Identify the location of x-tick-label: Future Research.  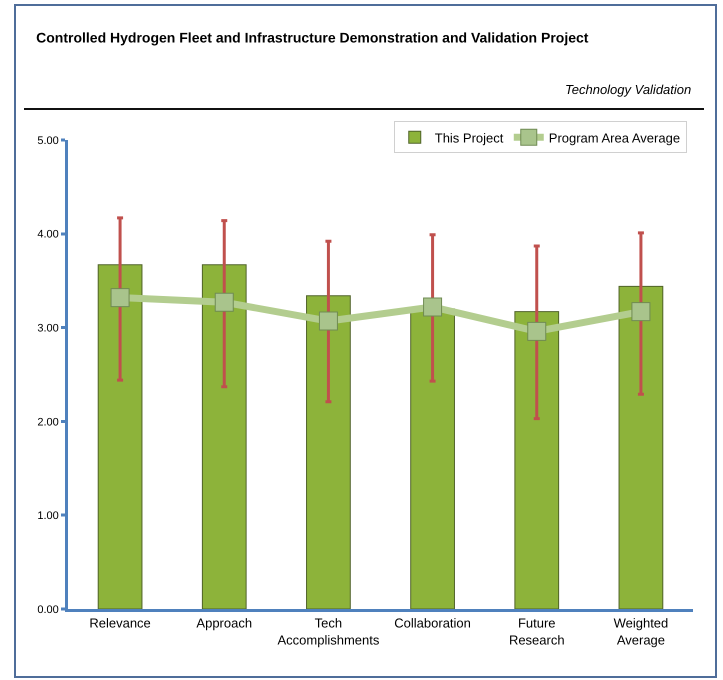
(536, 632).